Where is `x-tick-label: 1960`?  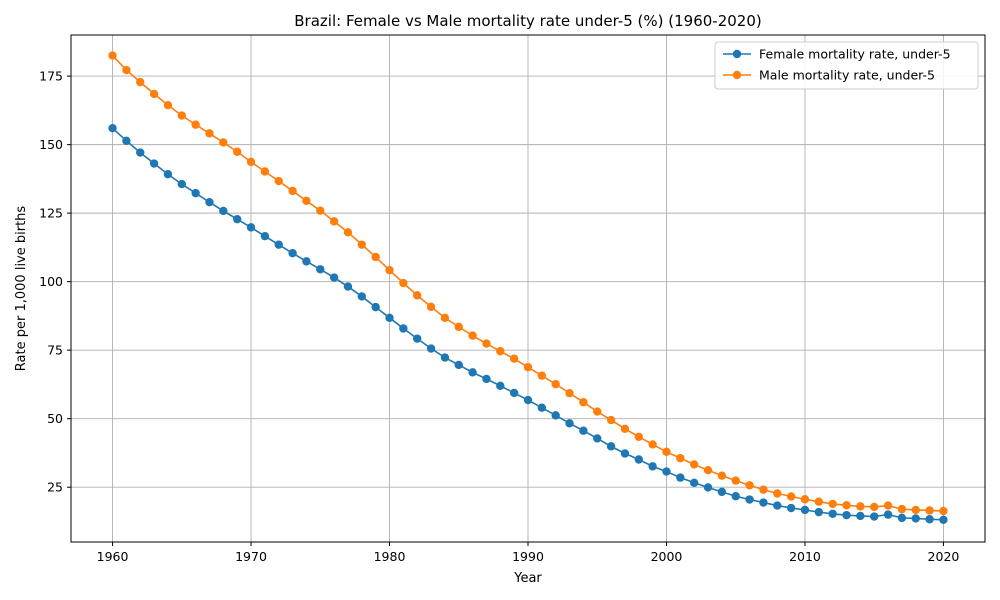
x-tick-label: 1960 is located at coordinates (113, 556).